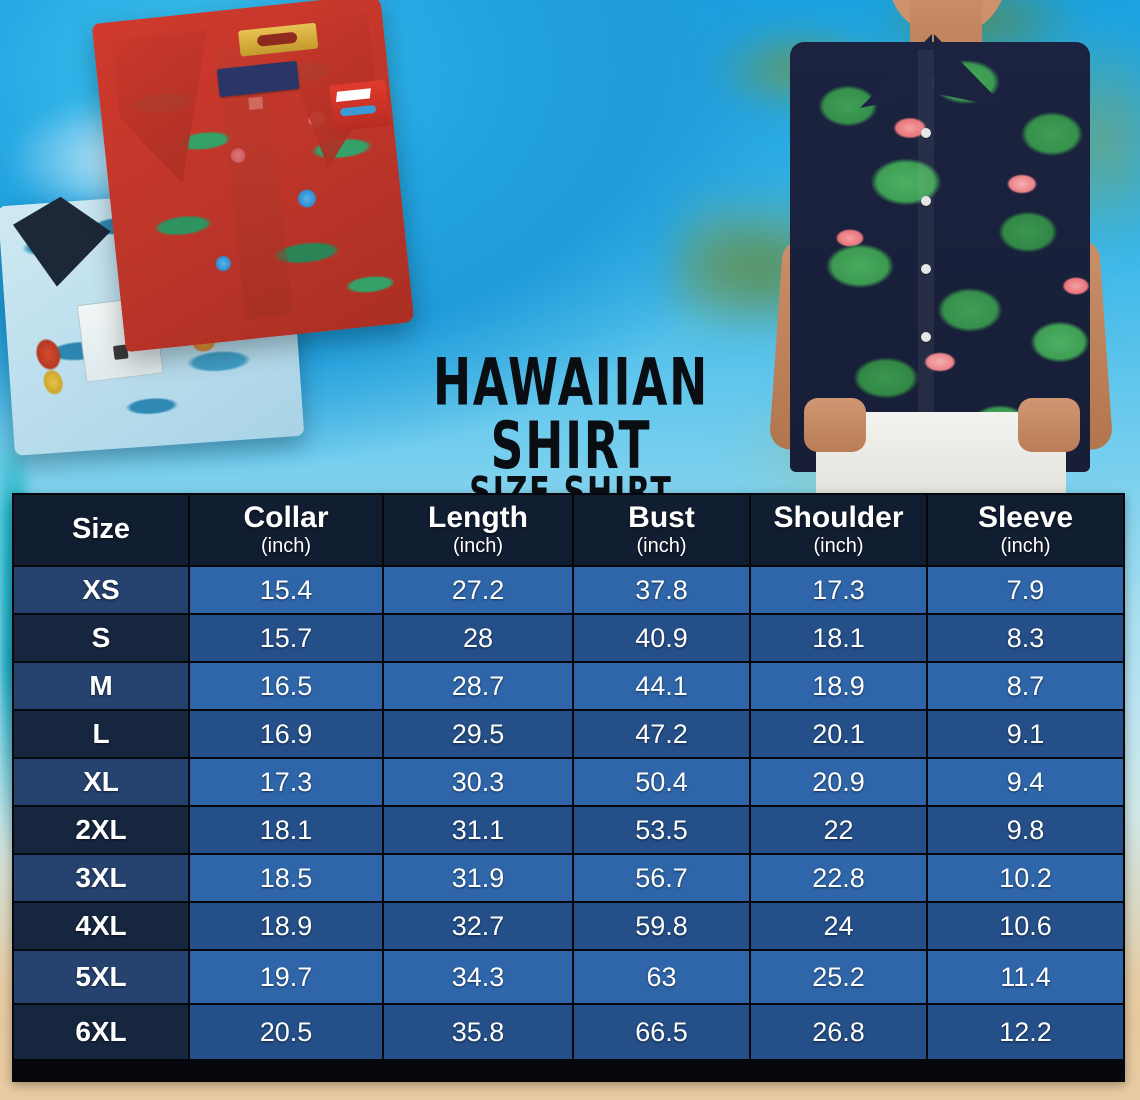  I want to click on cell-length: 30.3, so click(479, 783).